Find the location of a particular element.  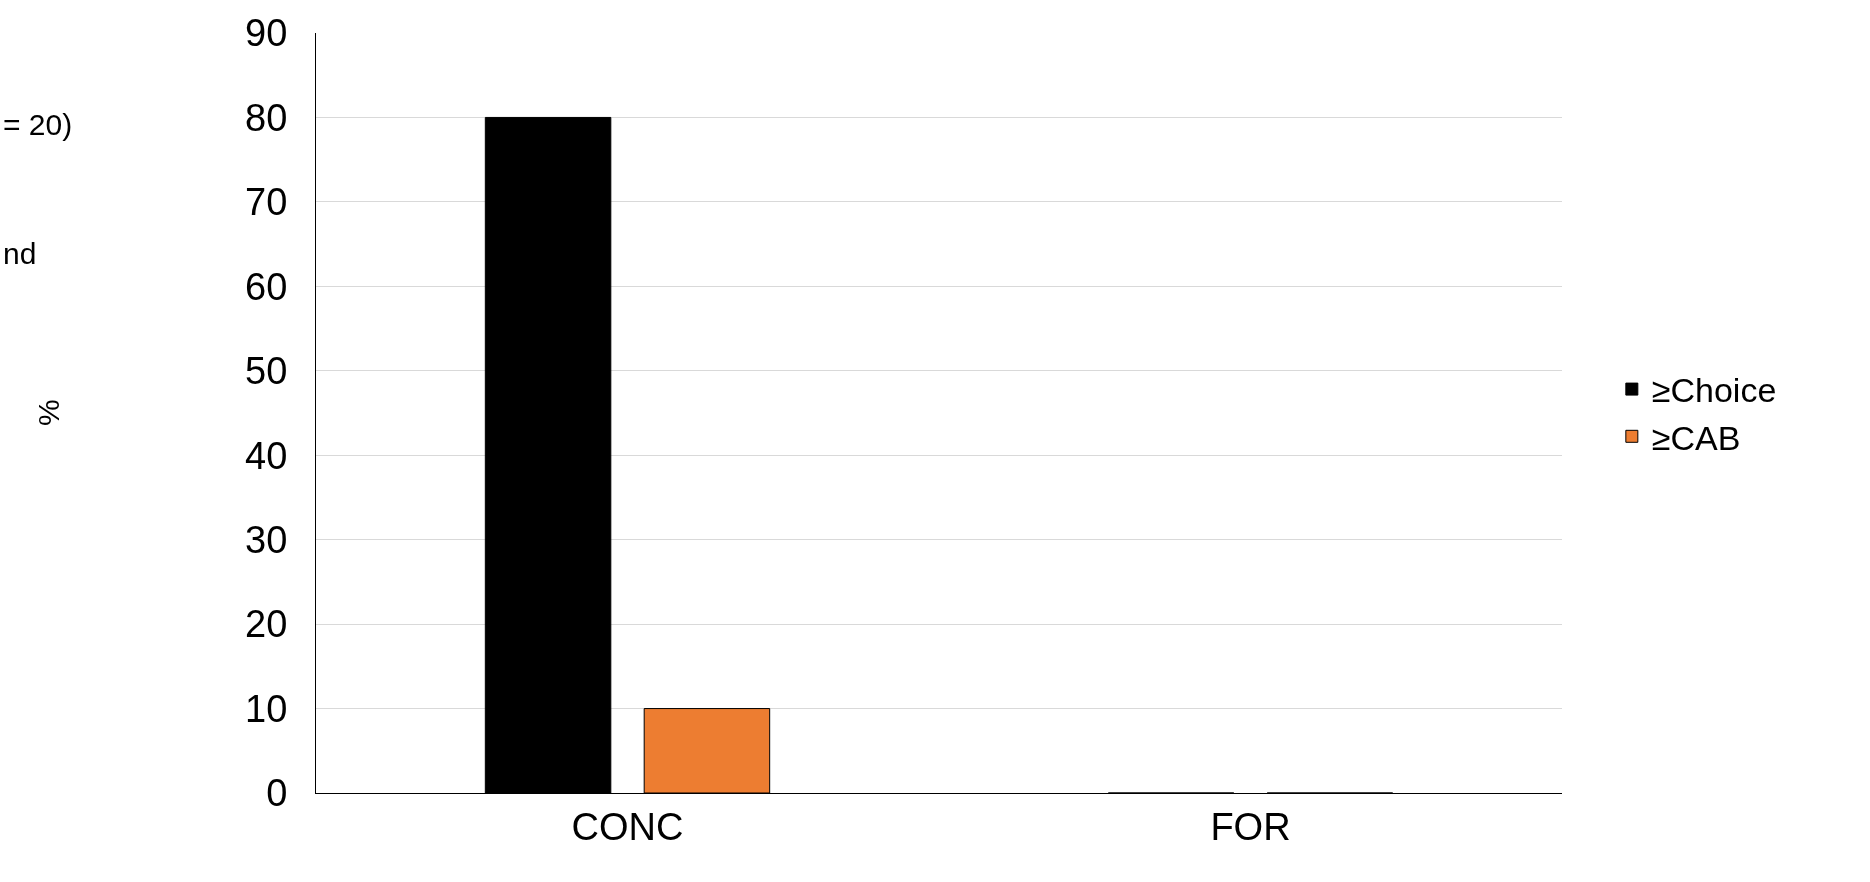

legend-label: ≥CAB is located at coordinates (1696, 437).